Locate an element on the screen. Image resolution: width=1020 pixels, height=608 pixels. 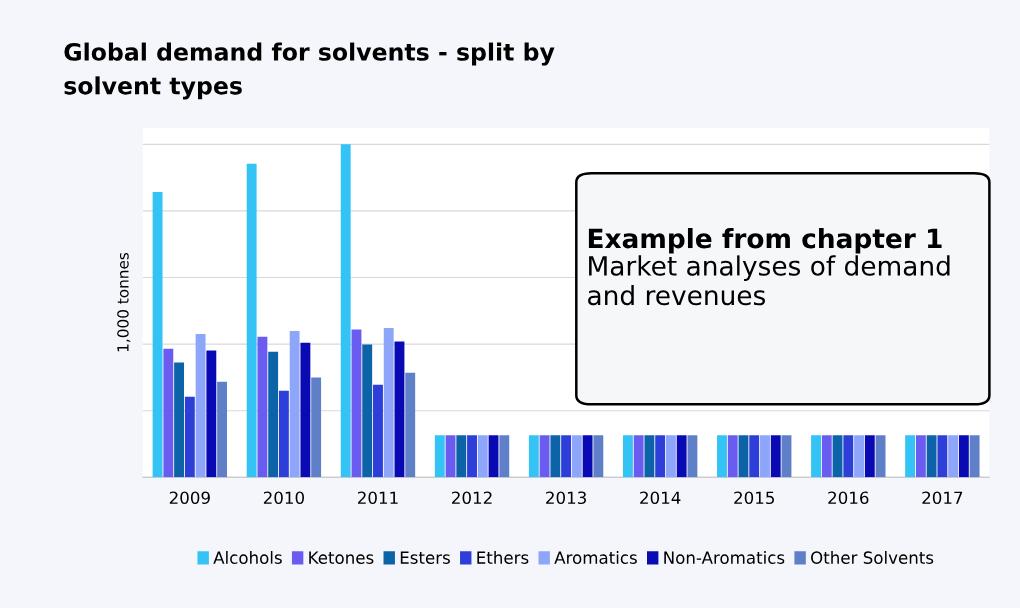
x-tick-label: 2013 is located at coordinates (566, 498).